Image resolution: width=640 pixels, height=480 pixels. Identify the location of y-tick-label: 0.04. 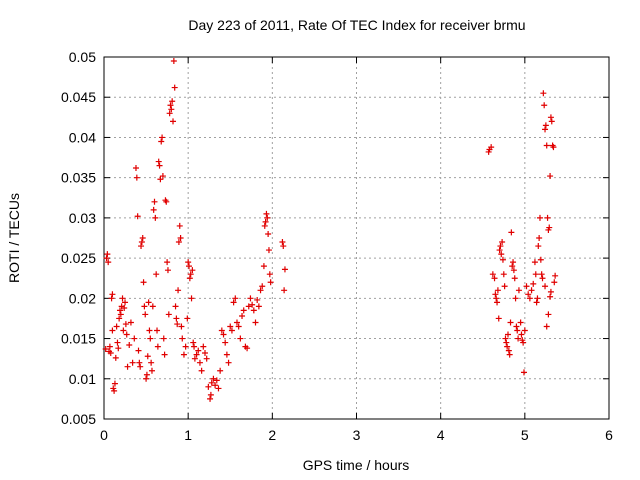
(82, 137).